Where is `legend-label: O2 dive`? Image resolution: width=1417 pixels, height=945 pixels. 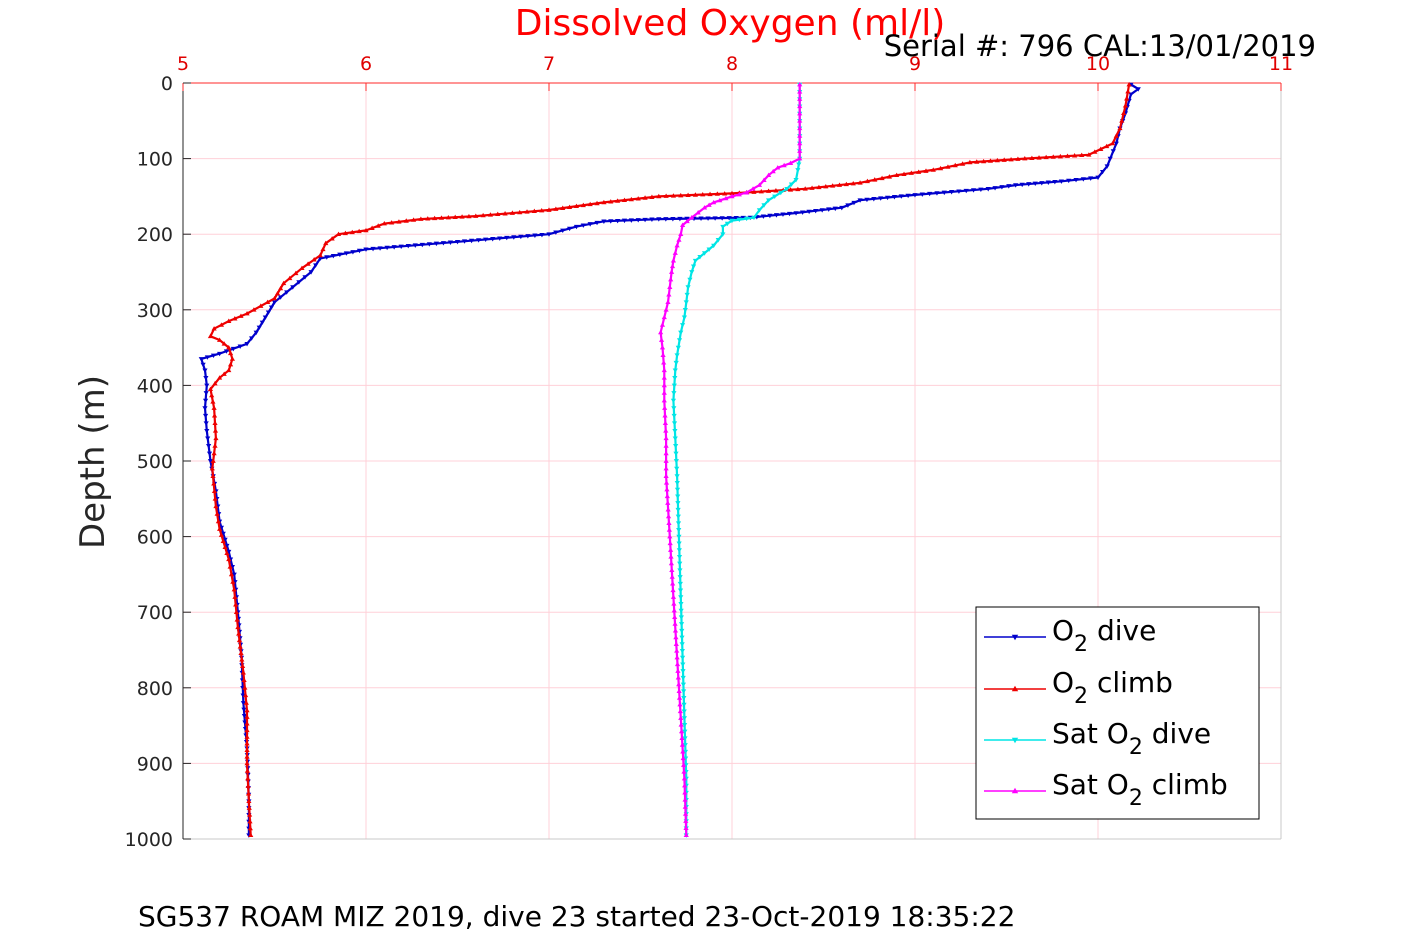
legend-label: O2 dive is located at coordinates (1104, 635).